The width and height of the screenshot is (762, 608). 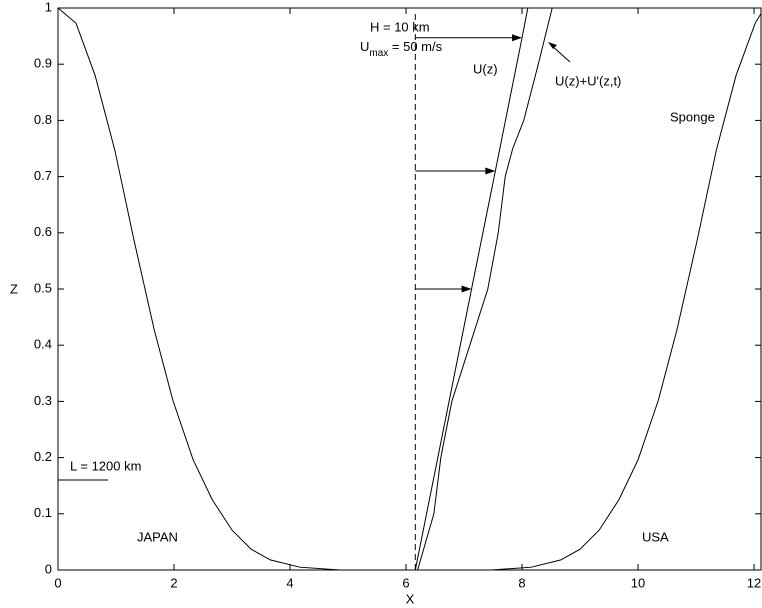 What do you see at coordinates (410, 598) in the screenshot?
I see `x-axis-label: X` at bounding box center [410, 598].